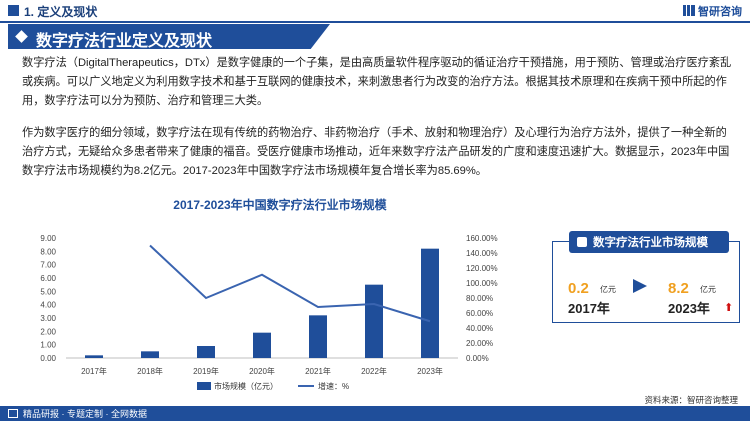 The height and width of the screenshot is (421, 750). I want to click on kpi-start-unit: 亿元, so click(608, 289).